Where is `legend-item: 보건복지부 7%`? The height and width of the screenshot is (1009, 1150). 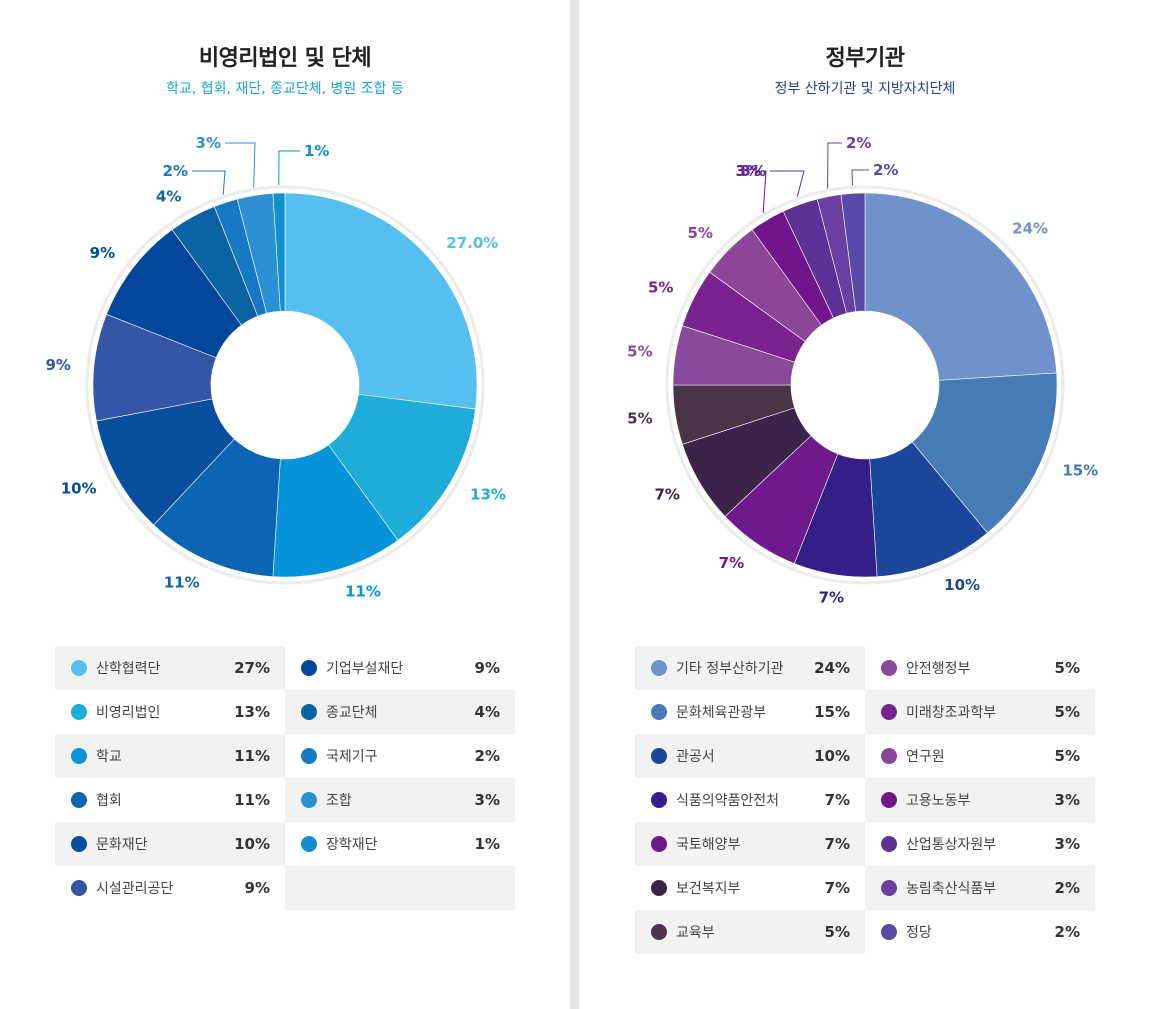
legend-item: 보건복지부 7% is located at coordinates (750, 888).